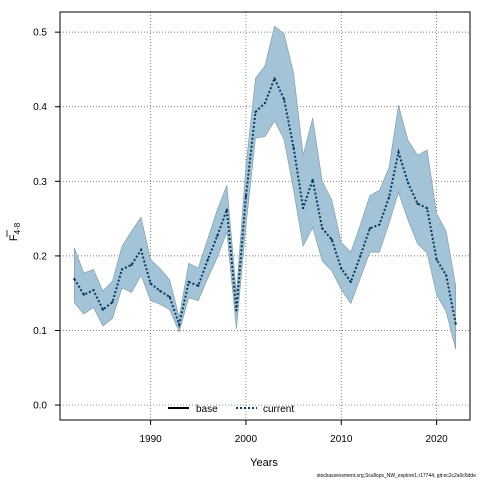 The width and height of the screenshot is (480, 480). I want to click on y-tick-label: 0.4, so click(40, 107).